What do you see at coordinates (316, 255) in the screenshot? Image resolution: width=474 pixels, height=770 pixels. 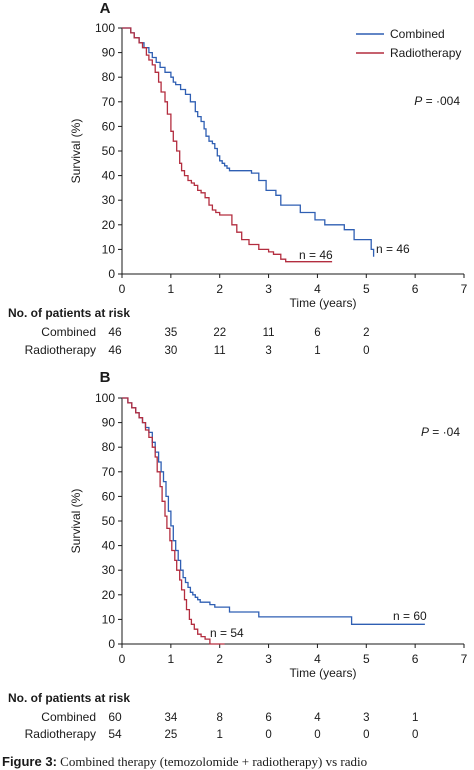 I see `n-label-radiotherapy: n = 46` at bounding box center [316, 255].